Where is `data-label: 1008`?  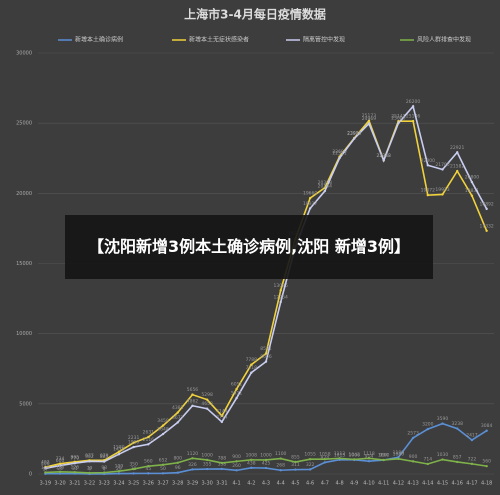
data-label: 1008 is located at coordinates (252, 455).